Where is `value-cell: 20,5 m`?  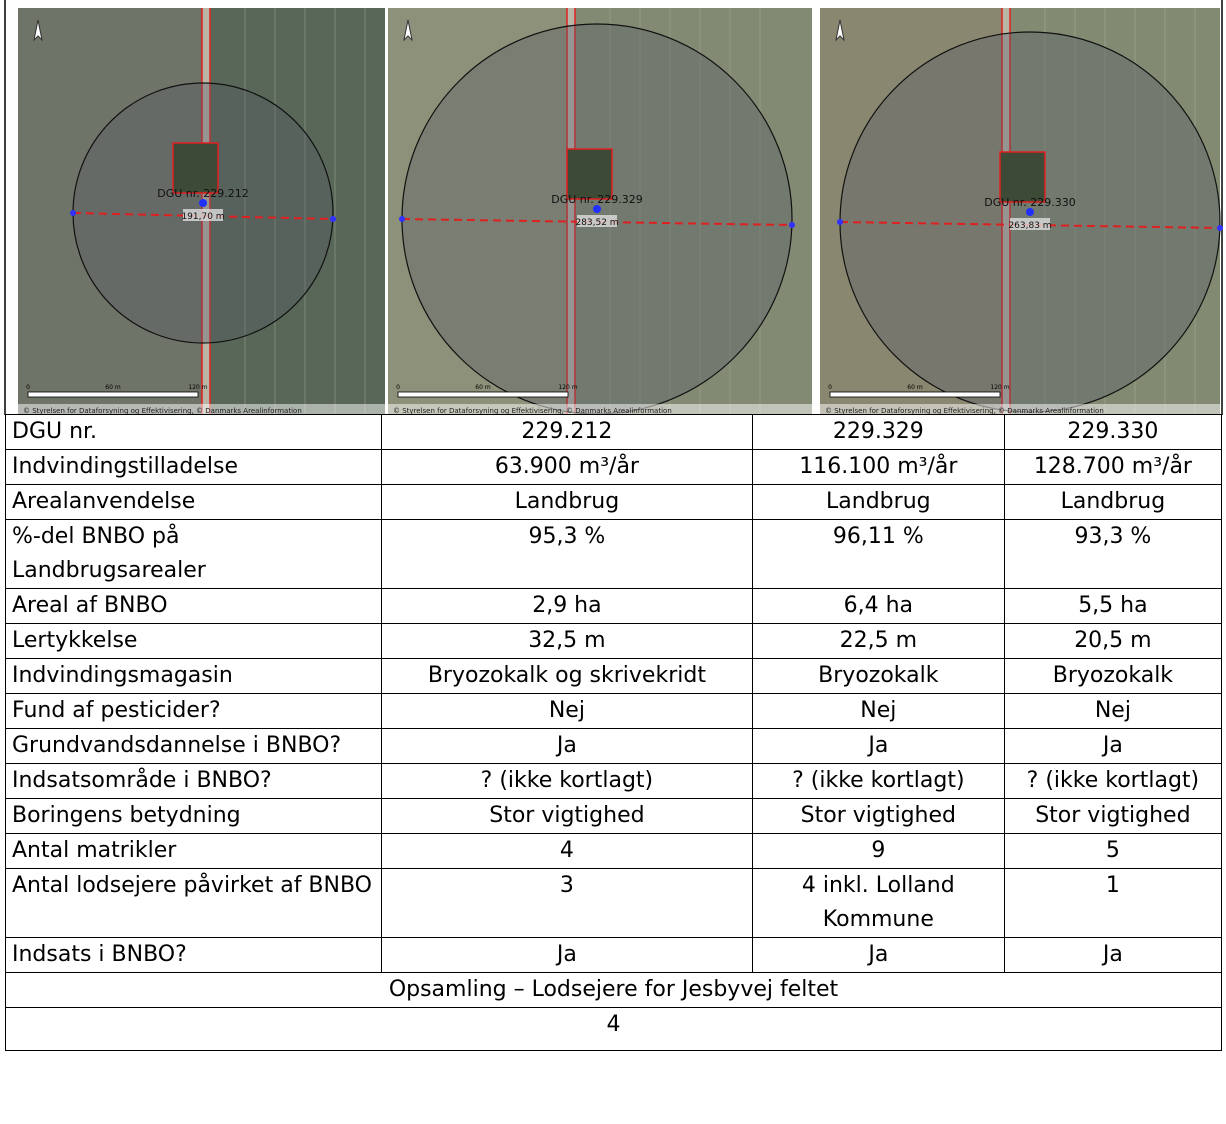
value-cell: 20,5 m is located at coordinates (1113, 641).